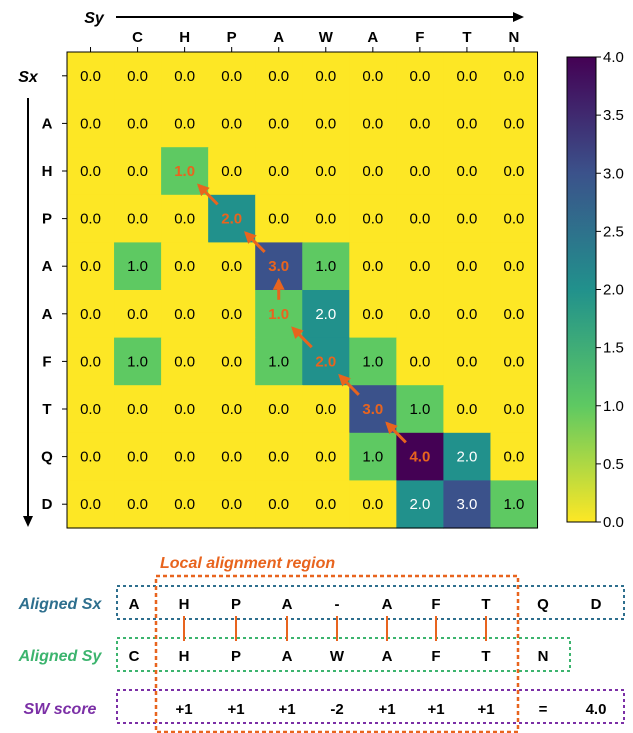 This screenshot has width=633, height=733. Describe the element at coordinates (343, 654) in the screenshot. I see `alignment-row-box` at that location.